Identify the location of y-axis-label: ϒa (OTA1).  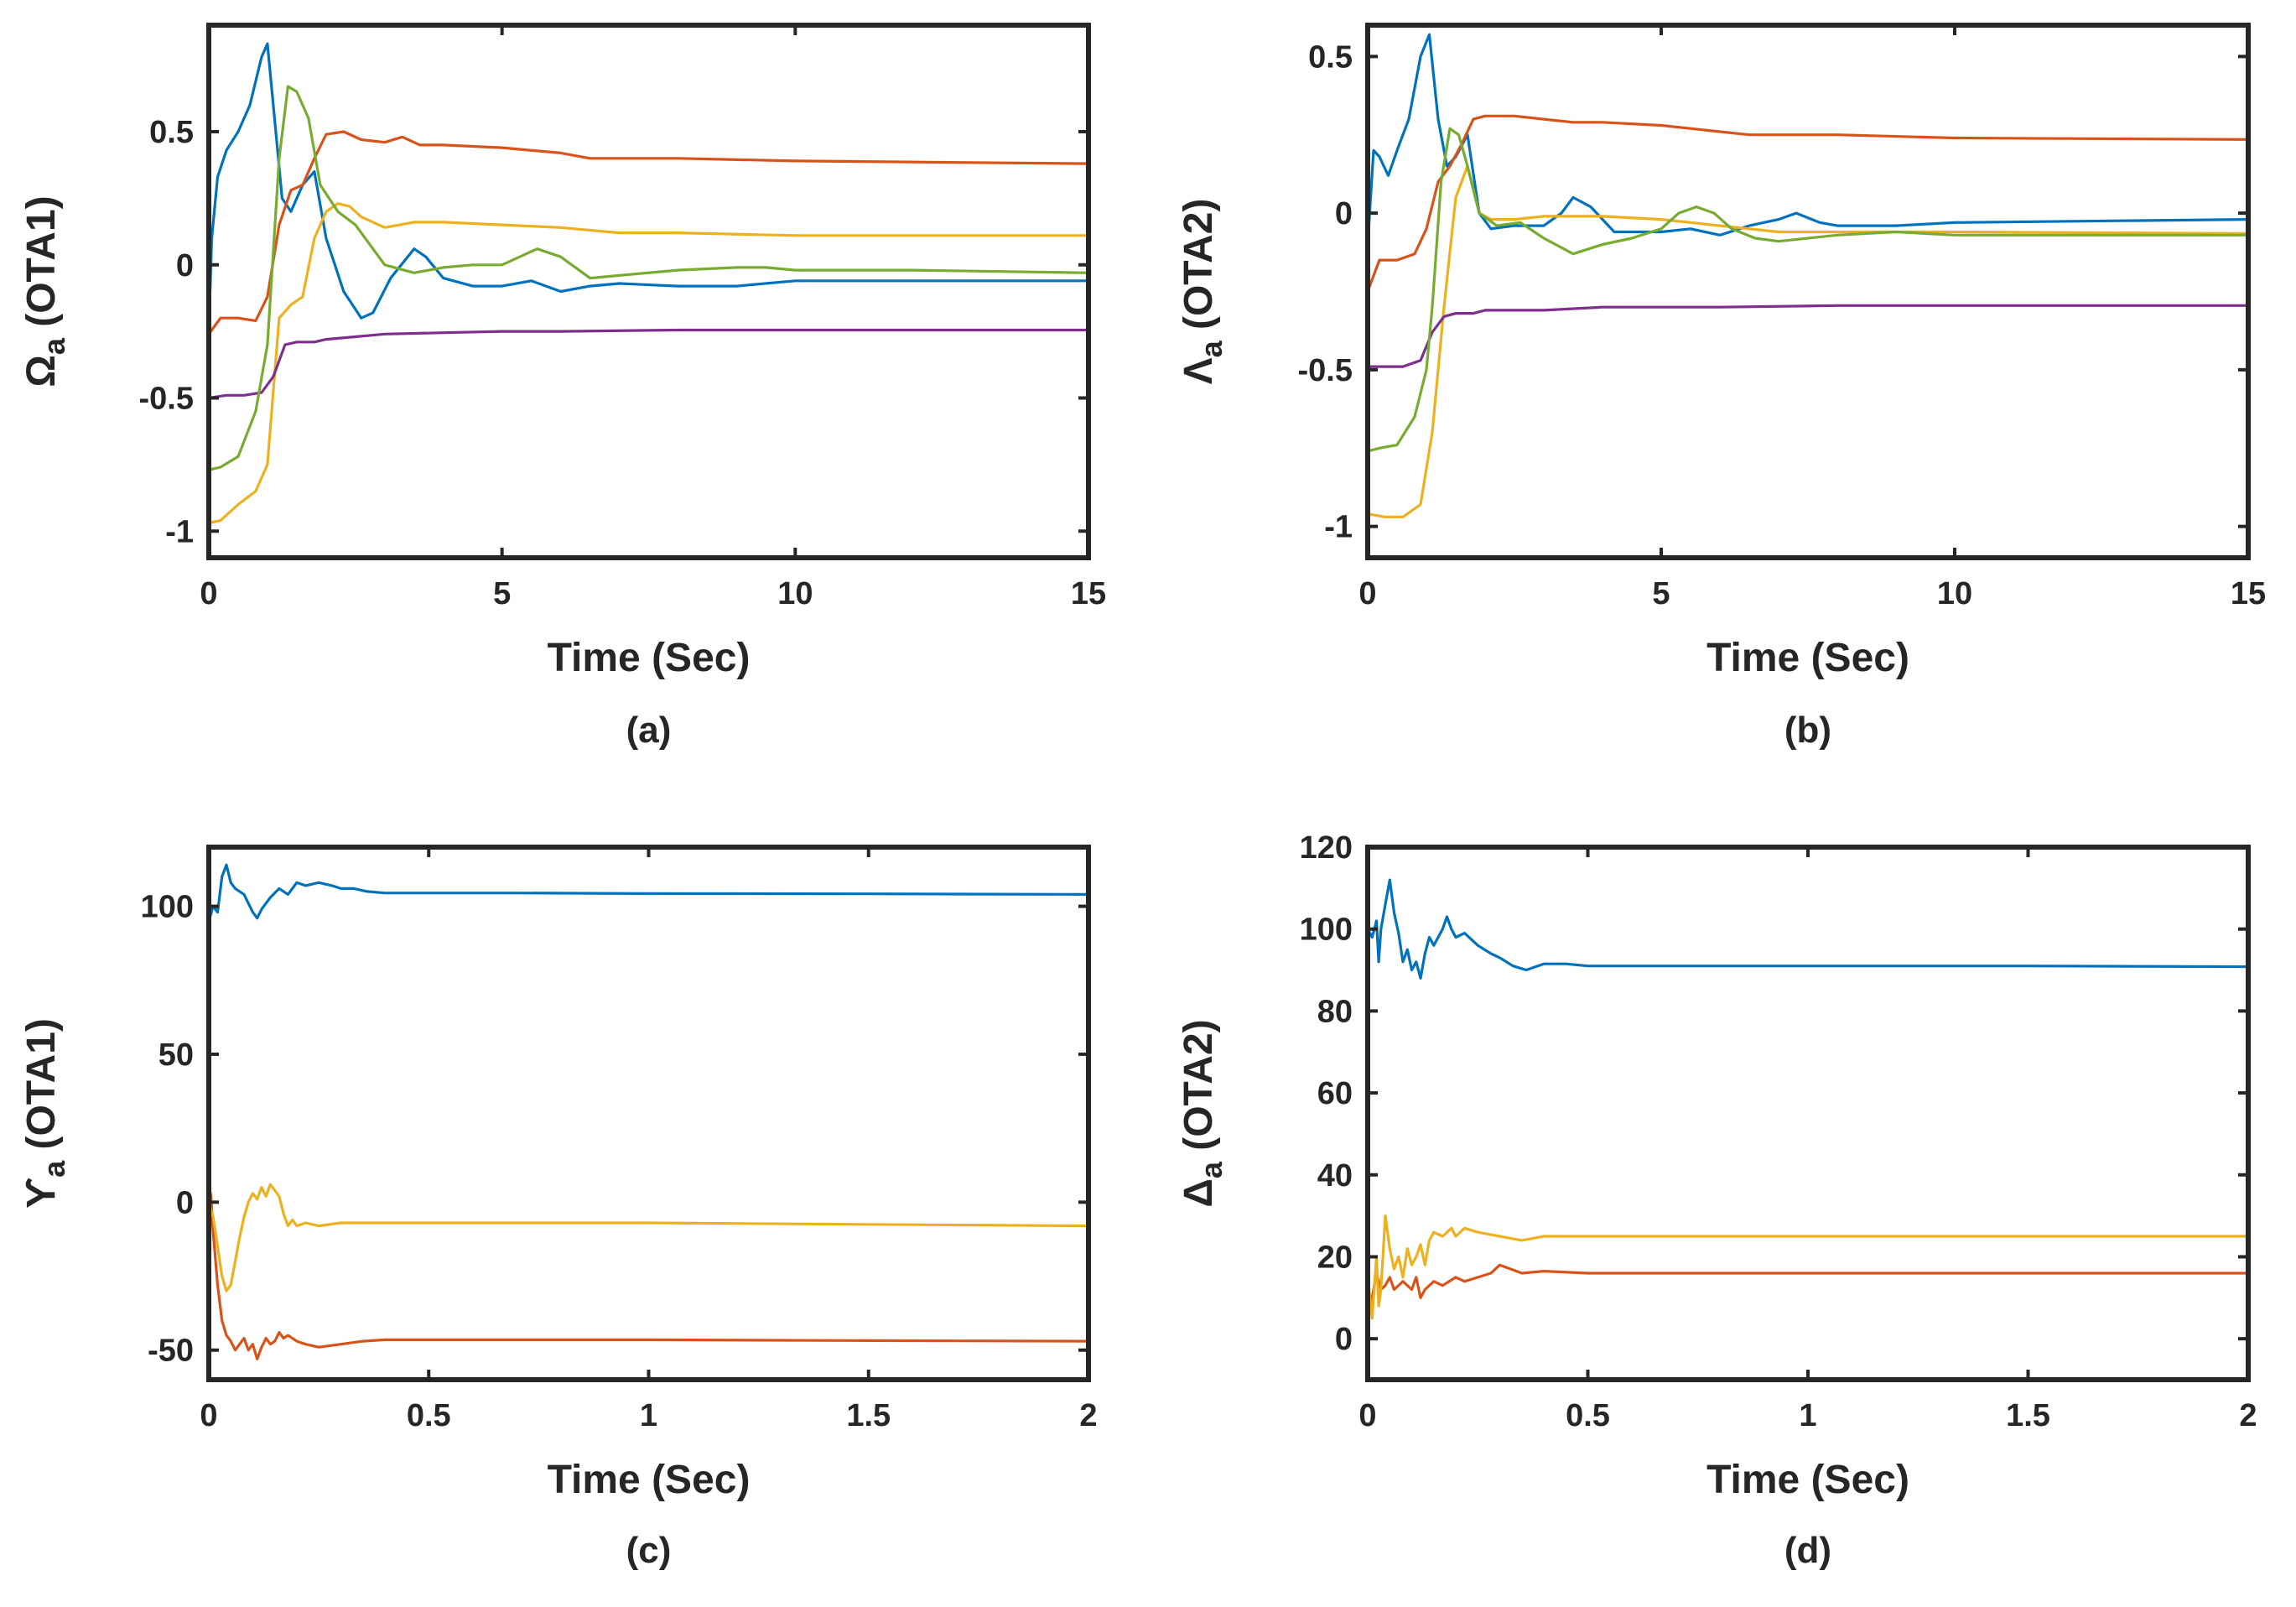
(45, 1113).